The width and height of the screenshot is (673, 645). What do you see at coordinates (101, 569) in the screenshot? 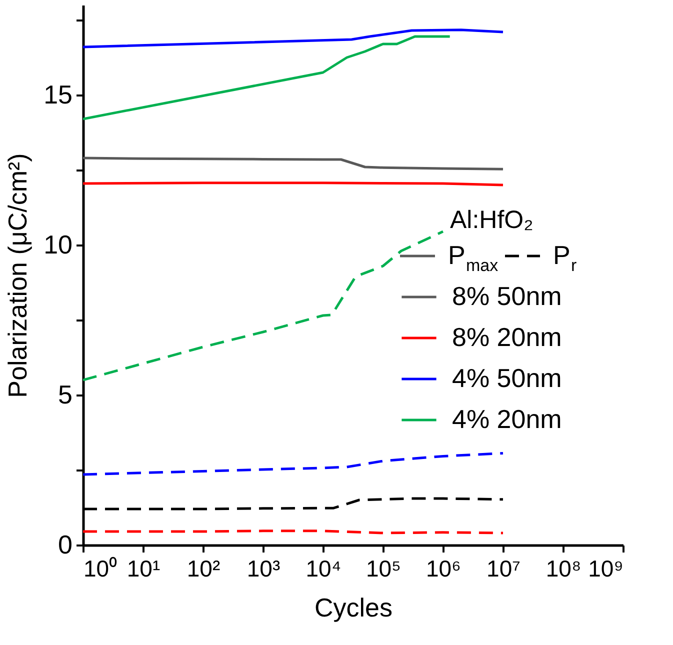
I see `x-tick-label: 10⁰` at bounding box center [101, 569].